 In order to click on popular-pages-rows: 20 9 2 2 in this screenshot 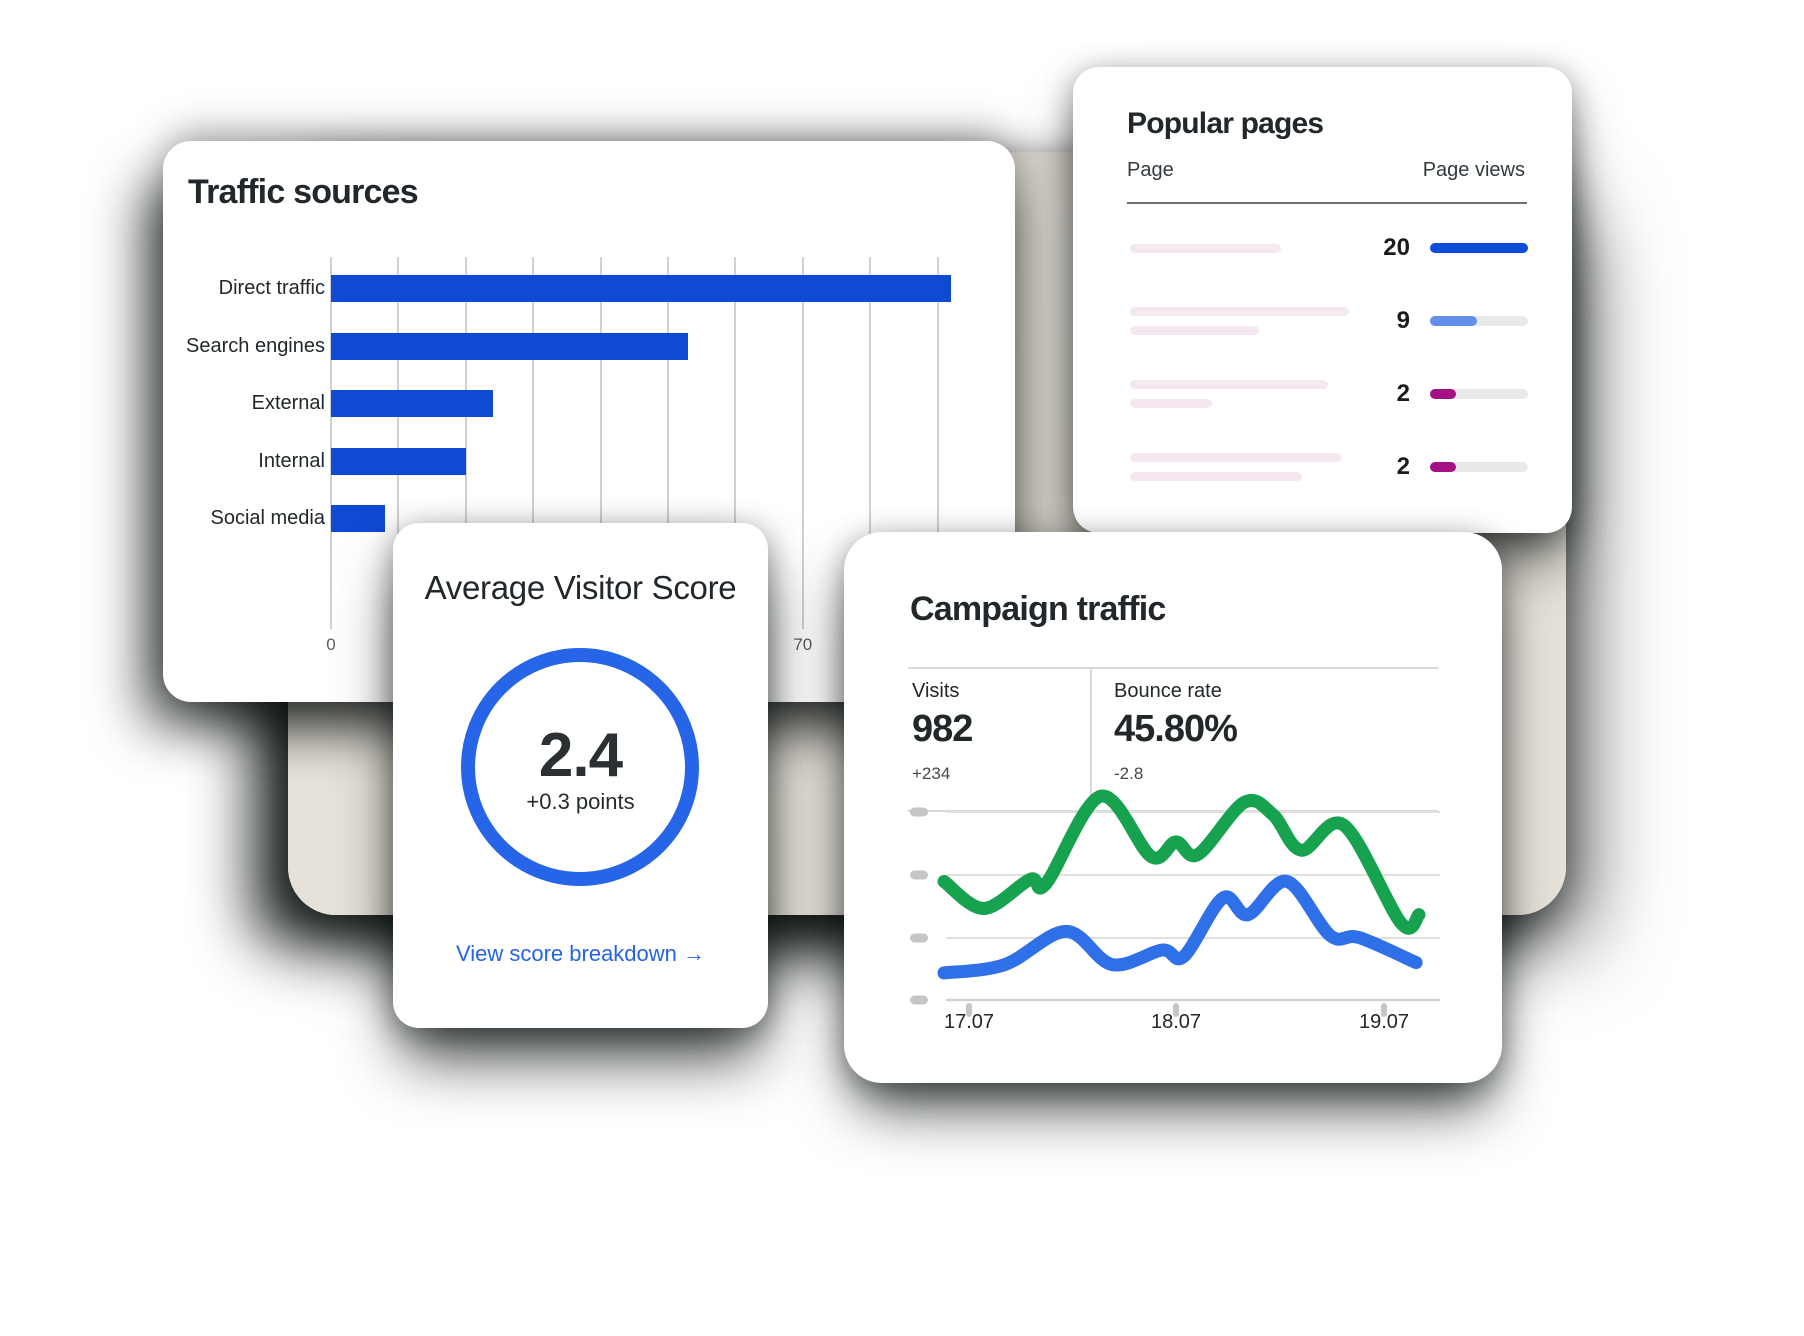, I will do `click(1322, 300)`.